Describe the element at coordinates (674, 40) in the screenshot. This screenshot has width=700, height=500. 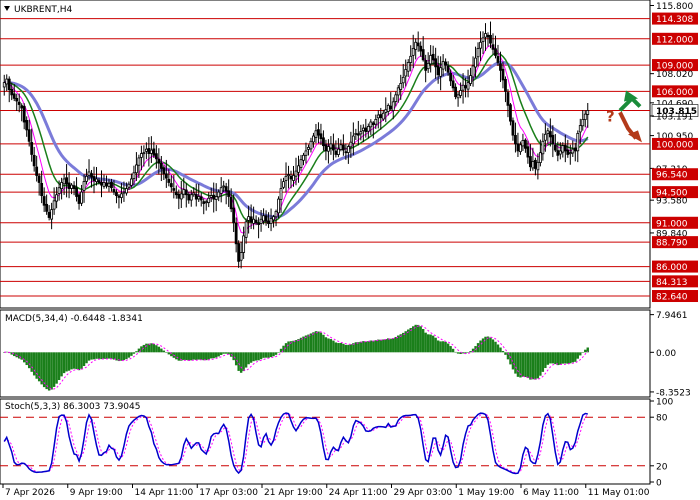
I see `price-badge-label-2: 112.000` at that location.